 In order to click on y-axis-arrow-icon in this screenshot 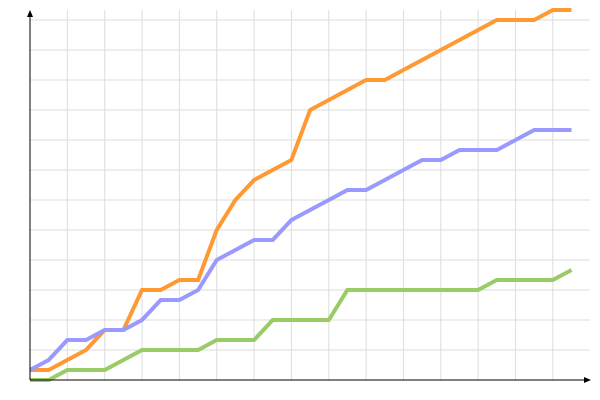, I will do `click(30, 13)`.